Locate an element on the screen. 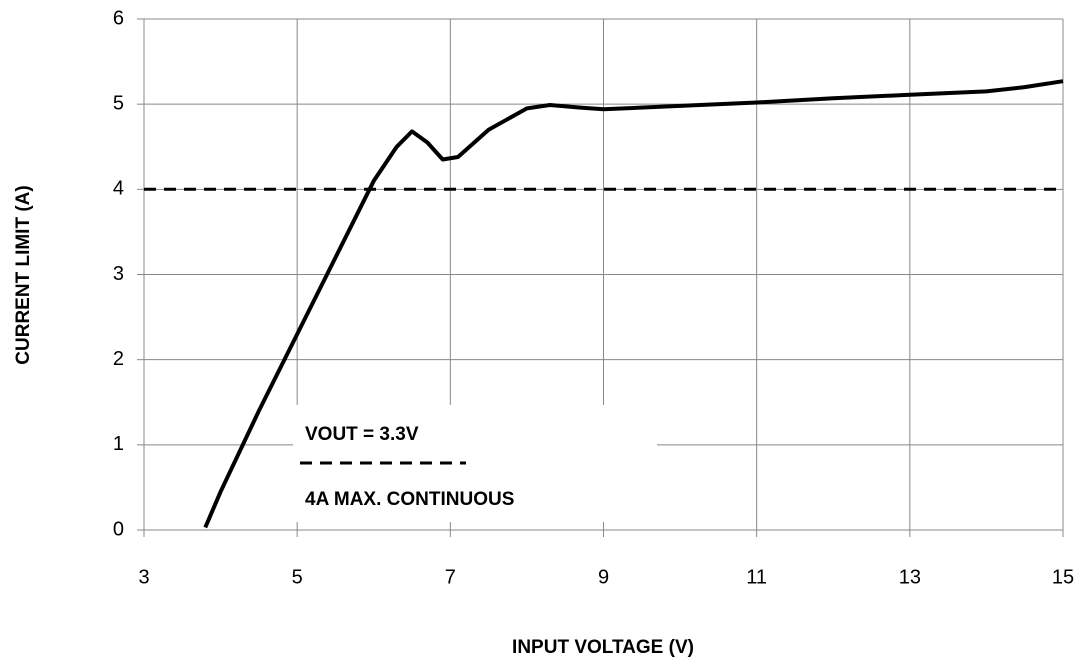  legend-label: 4A MAX. CONTINUOUS is located at coordinates (409, 499).